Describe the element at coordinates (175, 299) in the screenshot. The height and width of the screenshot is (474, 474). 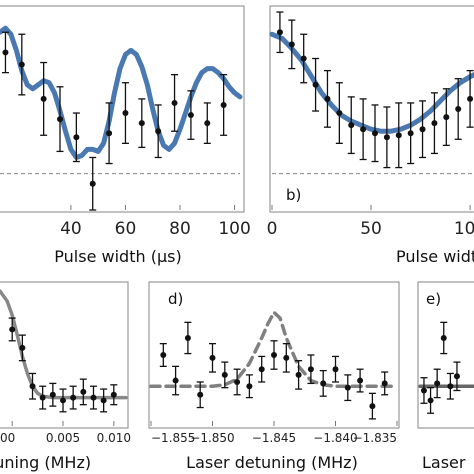
I see `panel-d-label: d)` at that location.